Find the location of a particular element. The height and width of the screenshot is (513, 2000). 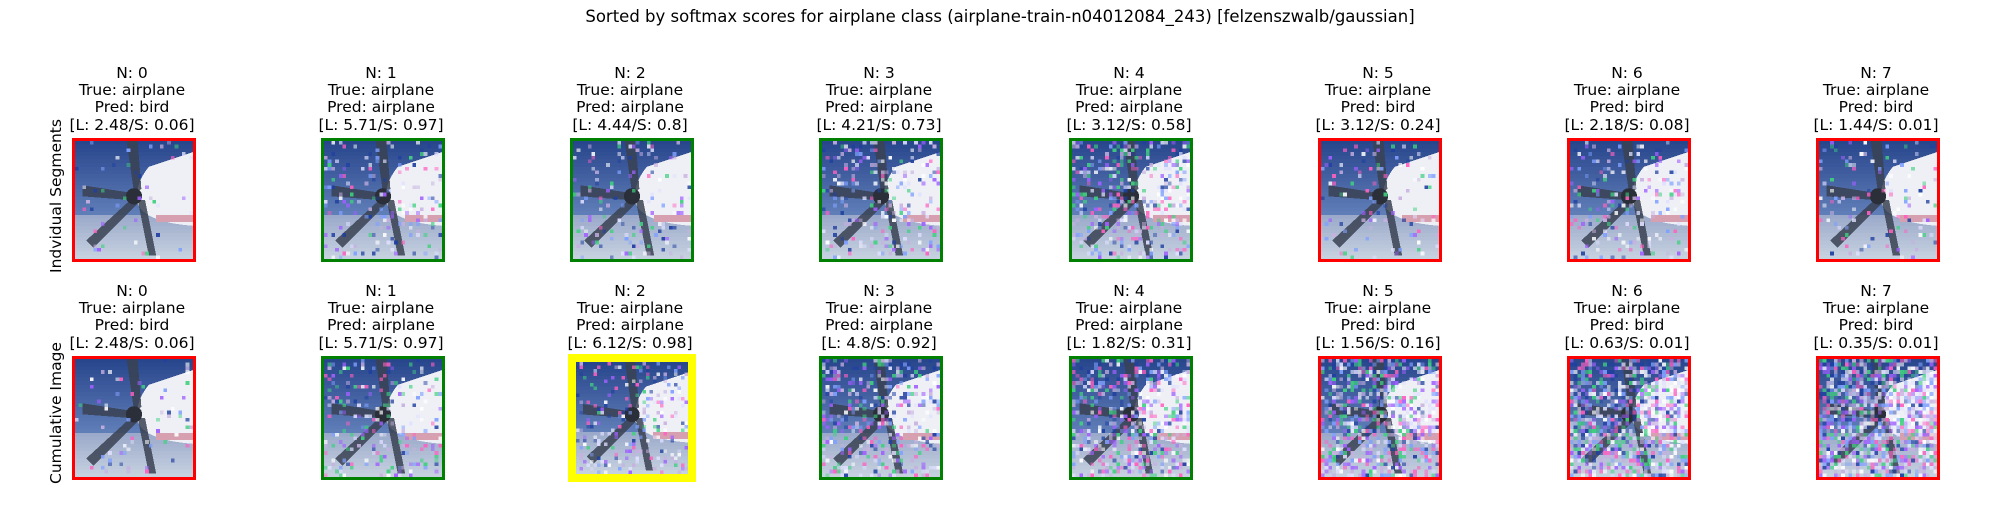

caption-scores: [L: 0.63/S: 0.01] is located at coordinates (1627, 343).